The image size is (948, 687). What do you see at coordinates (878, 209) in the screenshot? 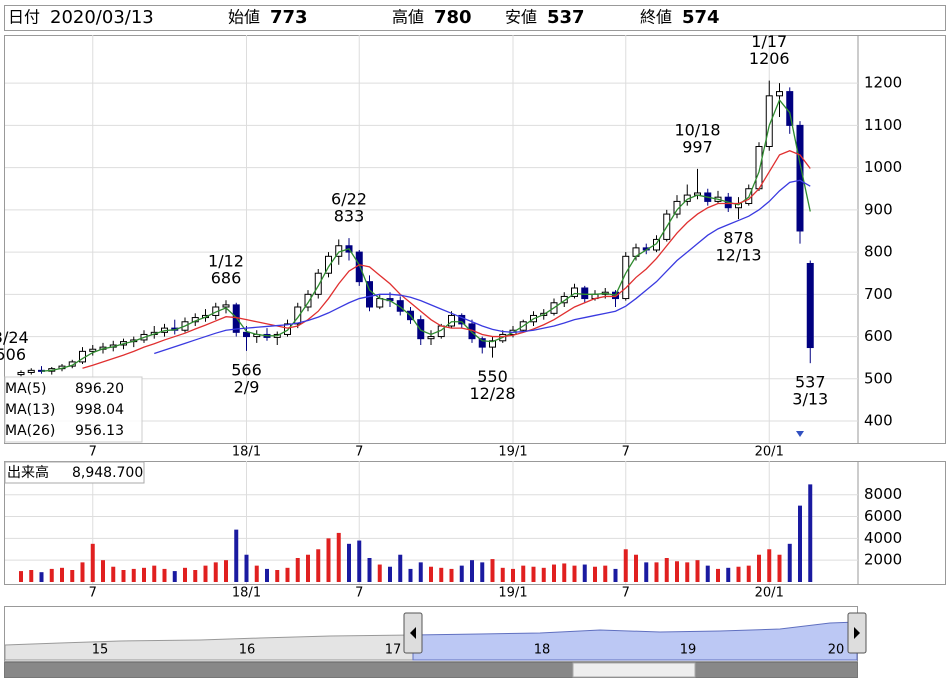
I see `y-tick-label: 900` at bounding box center [878, 209].